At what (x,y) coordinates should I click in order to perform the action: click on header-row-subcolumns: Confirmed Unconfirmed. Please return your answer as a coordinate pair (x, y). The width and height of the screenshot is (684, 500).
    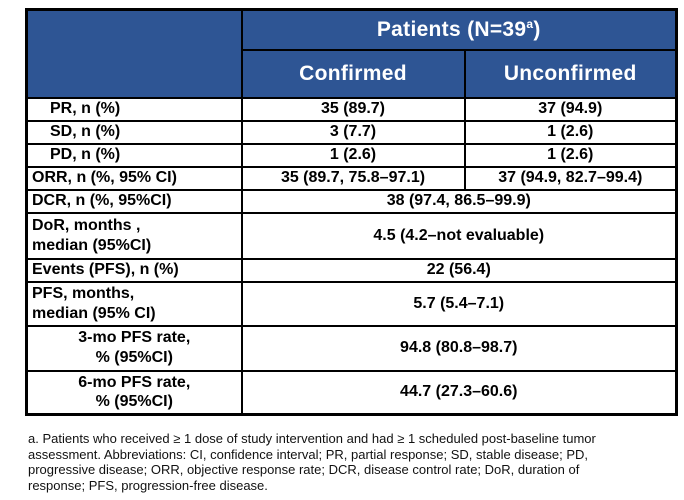
    Looking at the image, I should click on (352, 73).